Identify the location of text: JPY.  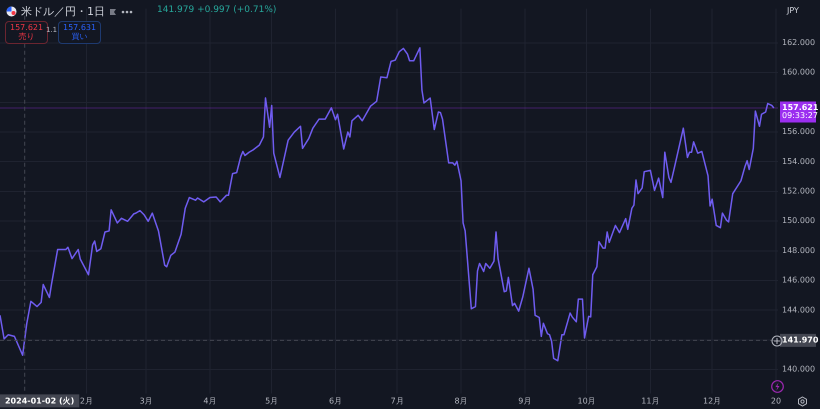
(793, 10).